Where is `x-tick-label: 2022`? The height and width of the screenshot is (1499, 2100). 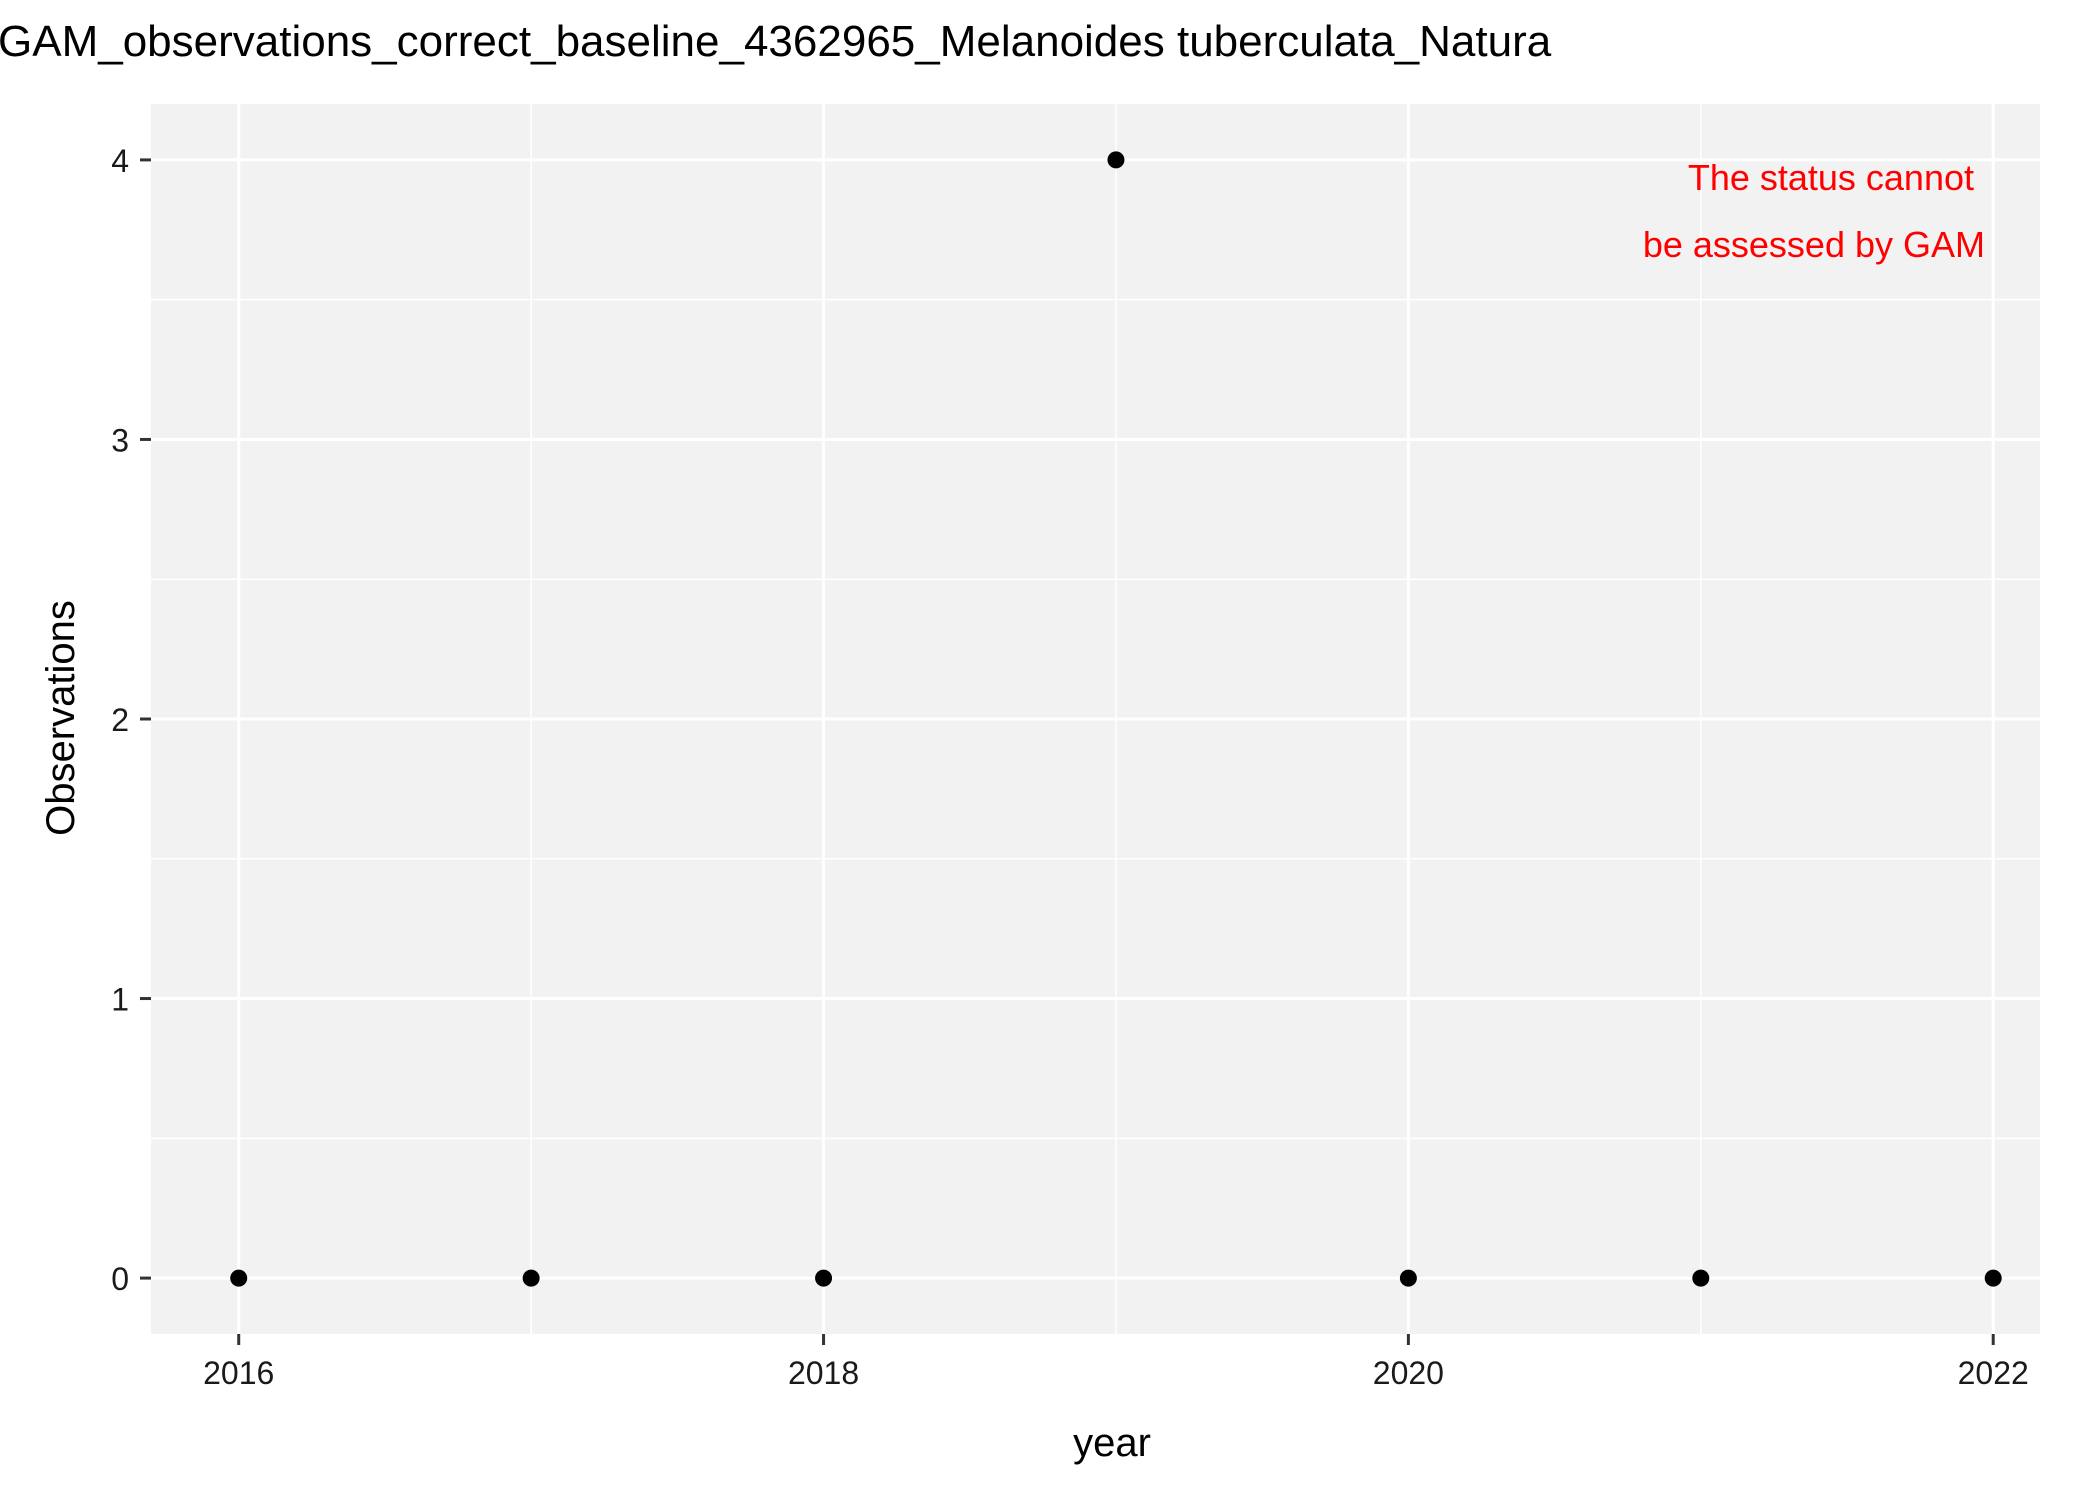 x-tick-label: 2022 is located at coordinates (1993, 1373).